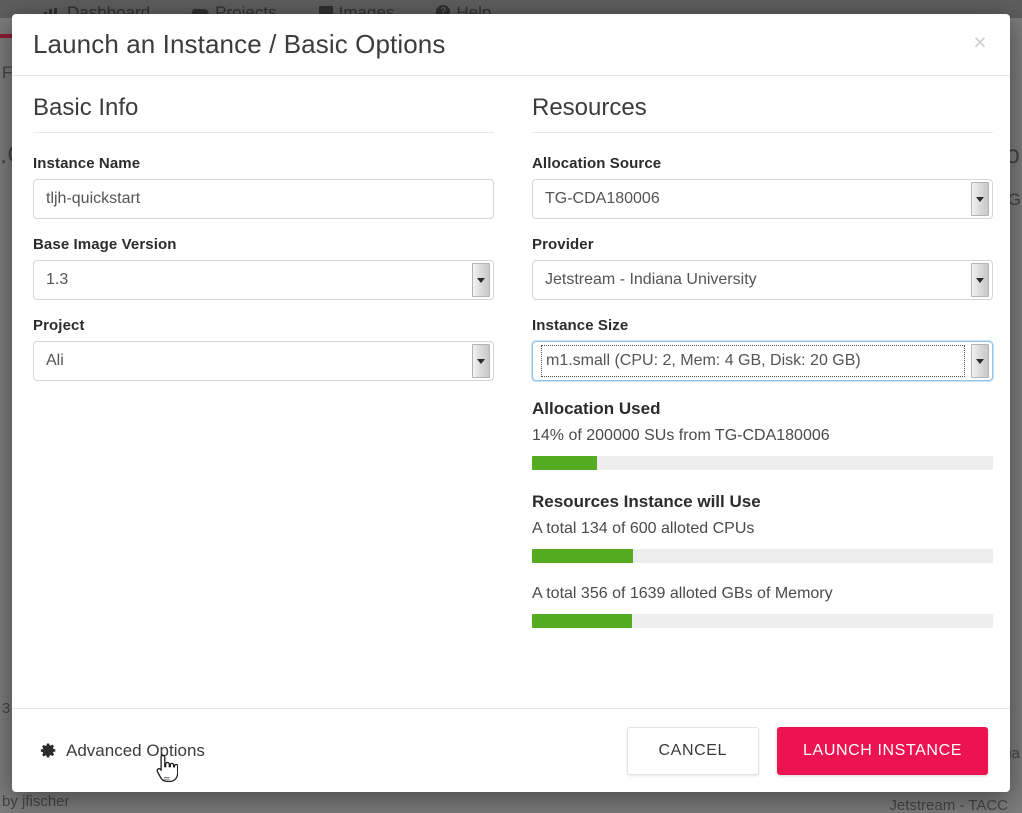 This screenshot has width=1022, height=813. What do you see at coordinates (580, 325) in the screenshot?
I see `label-instance-size: Instance Size` at bounding box center [580, 325].